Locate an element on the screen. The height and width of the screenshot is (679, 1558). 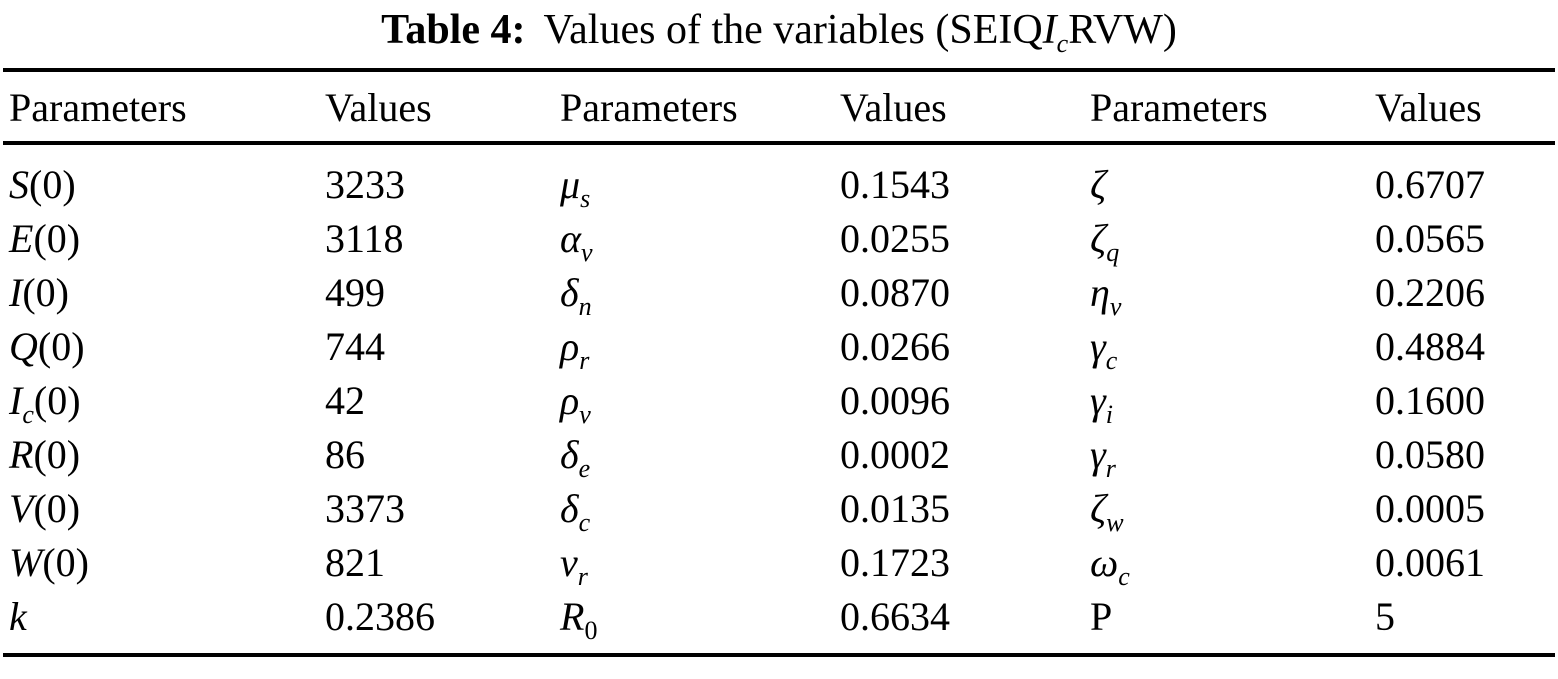
value-cell: 3118 is located at coordinates (364, 238).